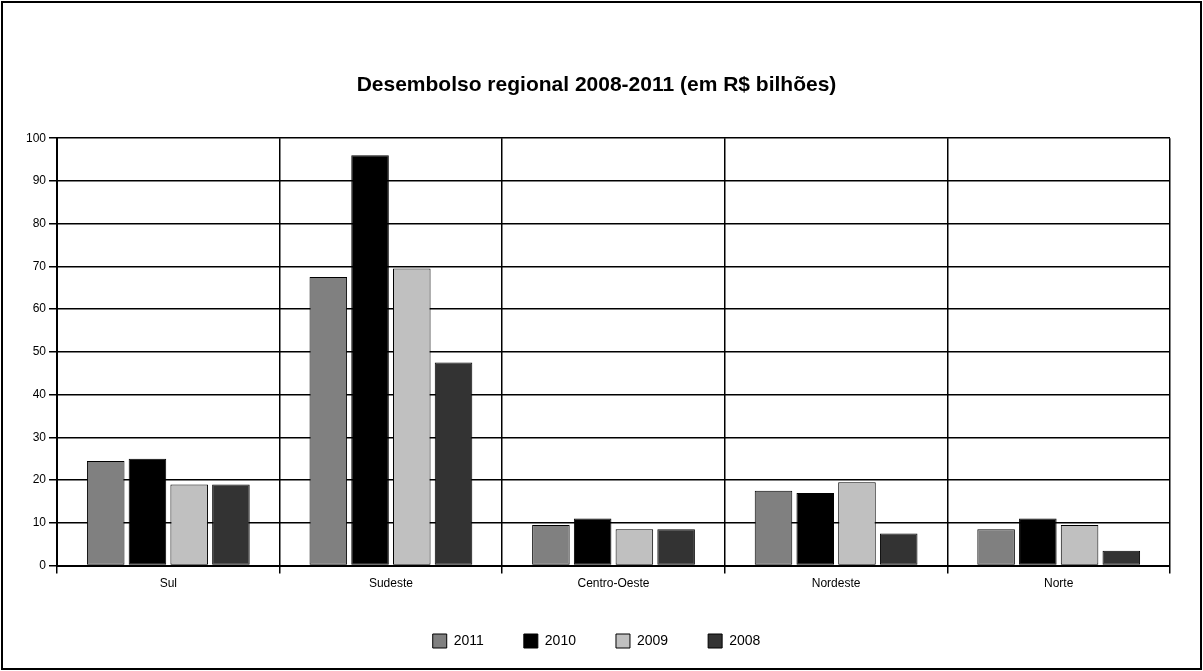  Describe the element at coordinates (39, 351) in the screenshot. I see `y-tick-label: 50` at that location.